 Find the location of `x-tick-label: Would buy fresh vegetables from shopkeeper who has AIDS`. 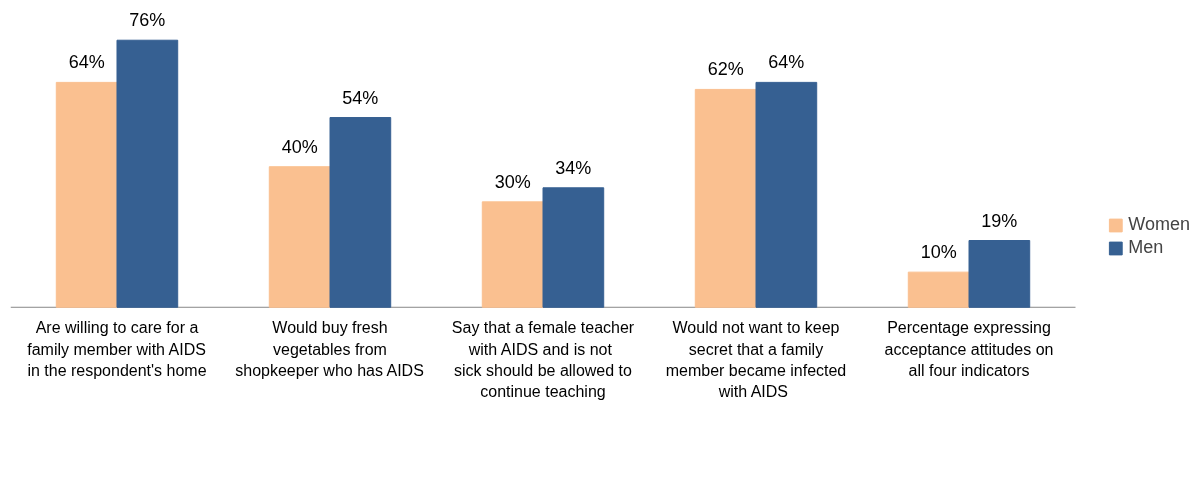

x-tick-label: Would buy fresh vegetables from shopkeeper who has AIDS is located at coordinates (329, 349).